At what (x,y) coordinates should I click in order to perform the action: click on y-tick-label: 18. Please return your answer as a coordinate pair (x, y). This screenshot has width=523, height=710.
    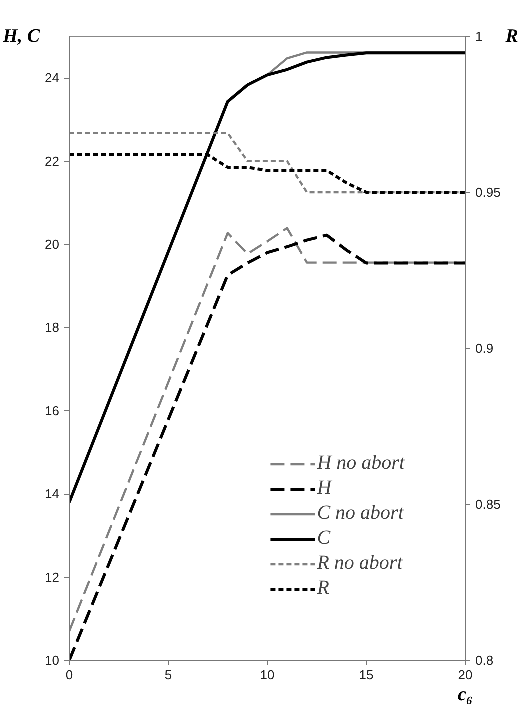
    Looking at the image, I should click on (52, 328).